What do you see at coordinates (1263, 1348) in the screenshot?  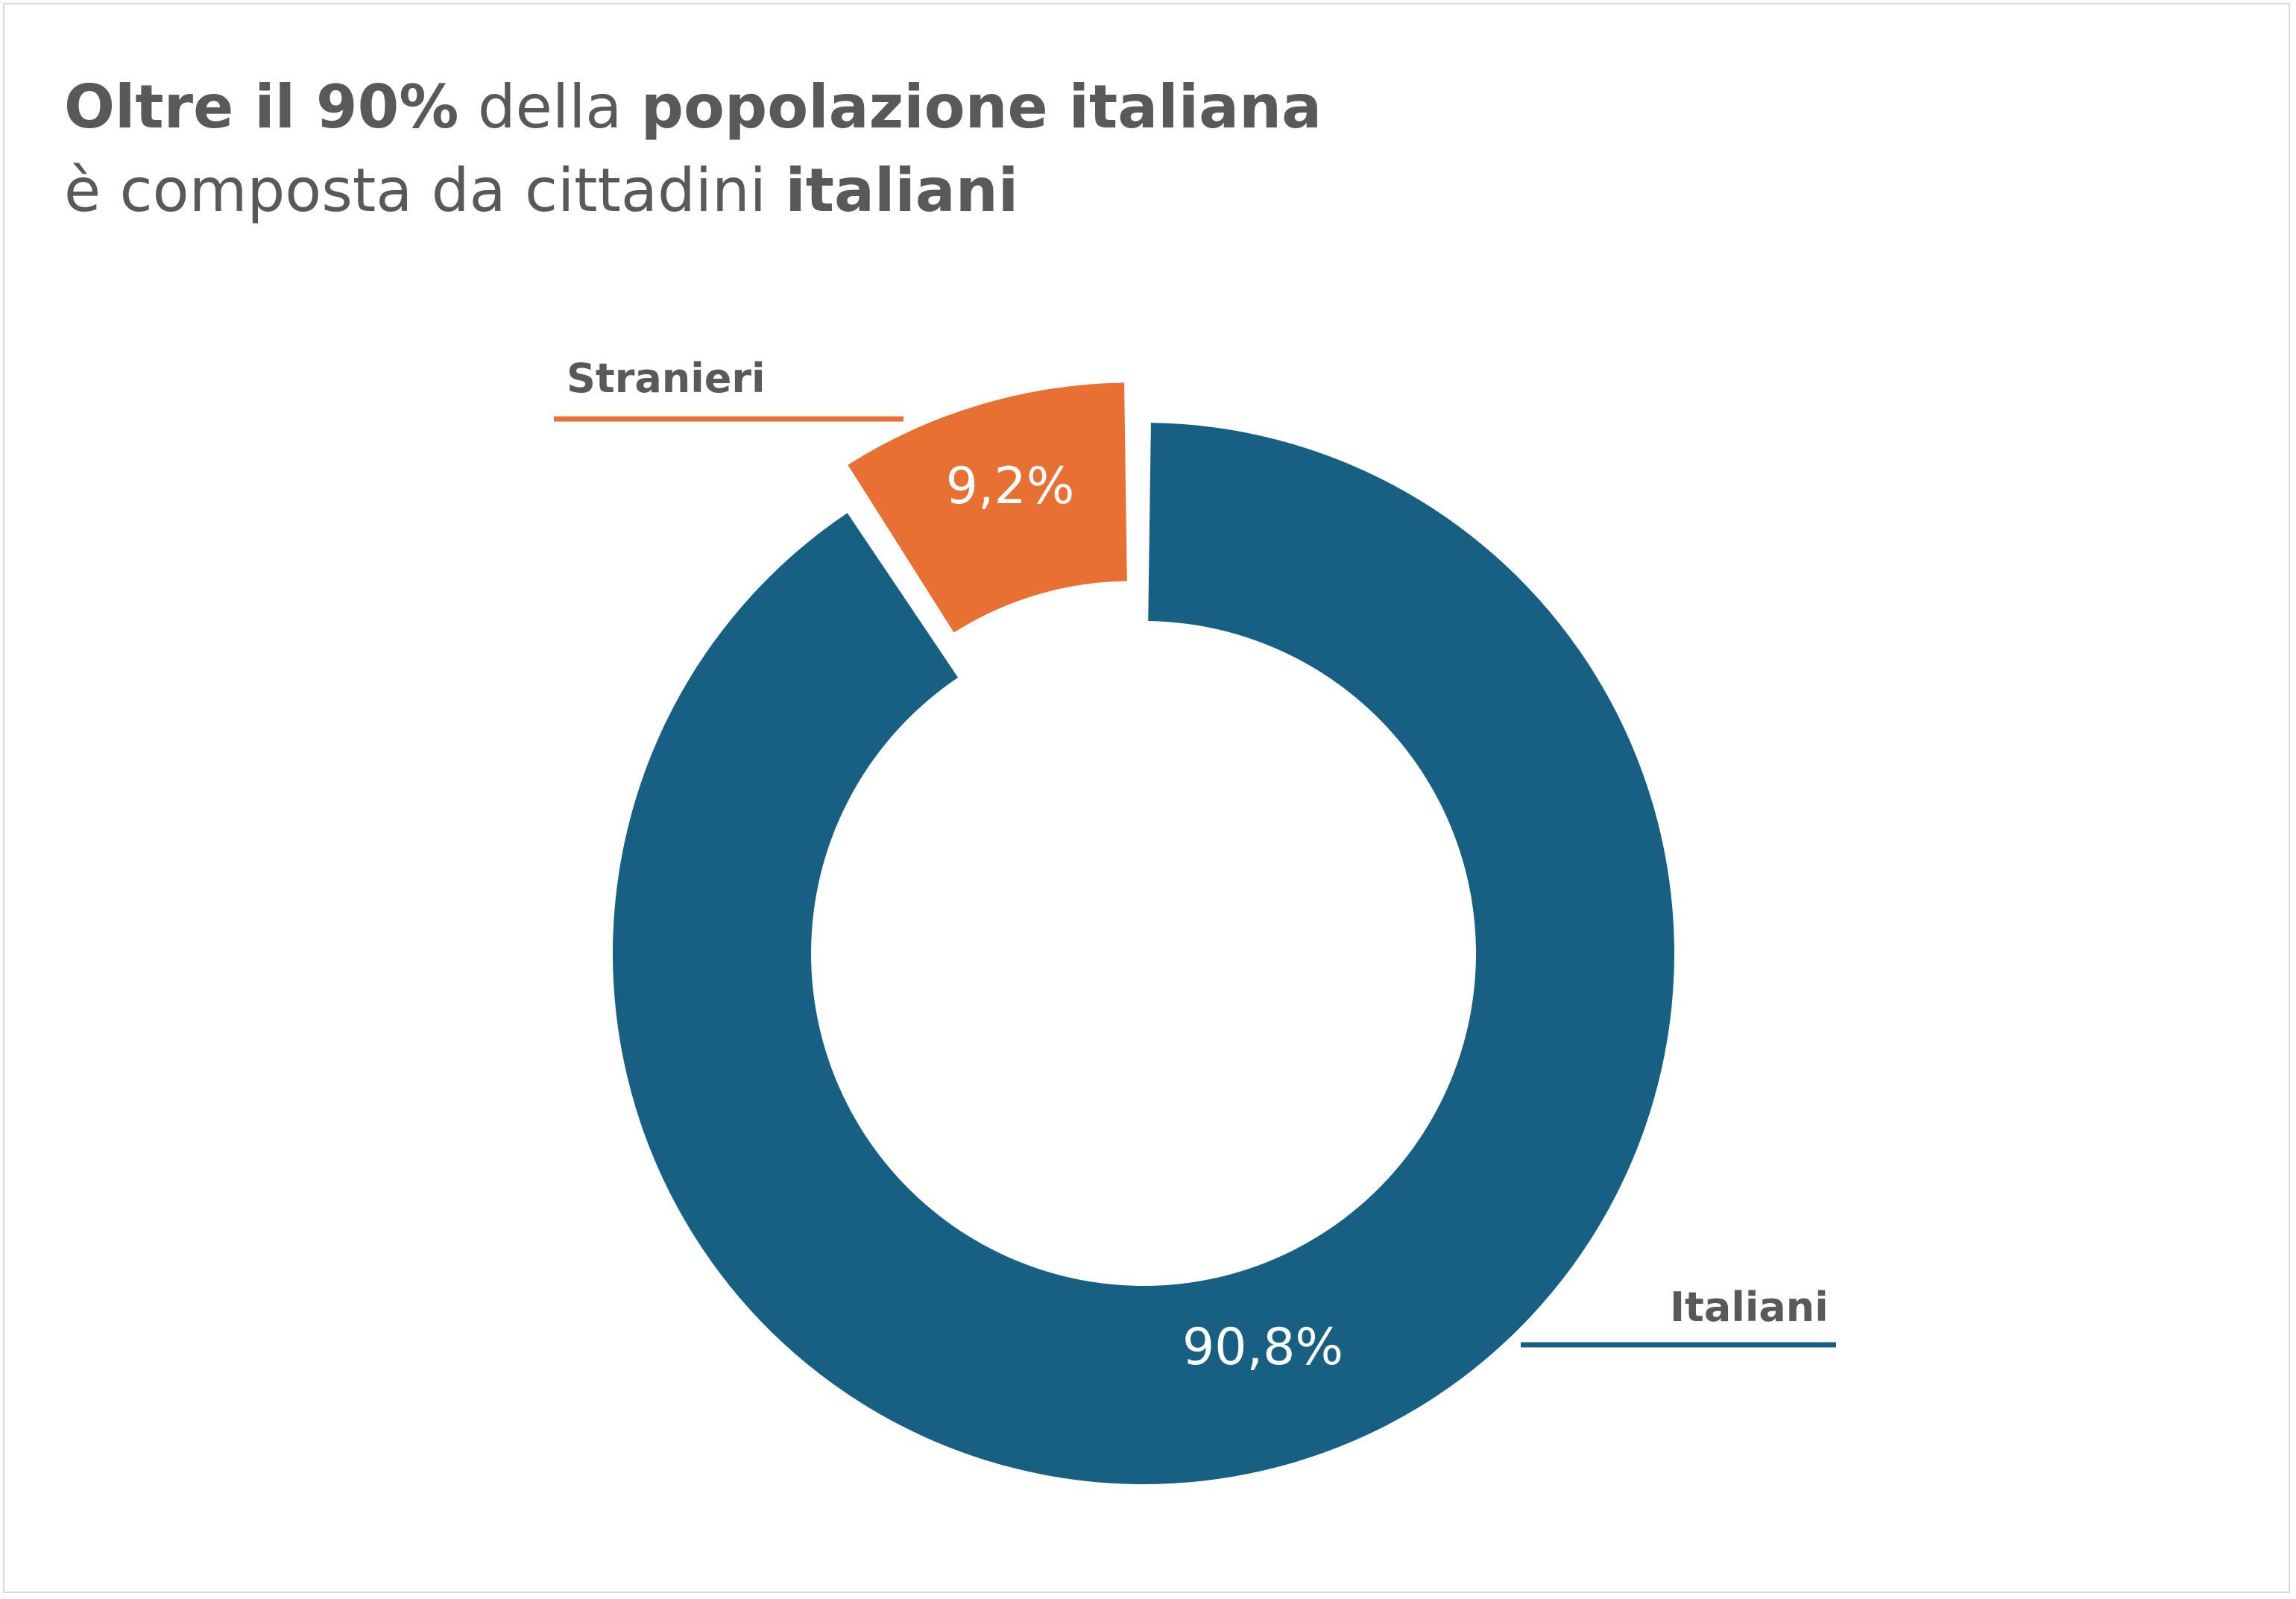 I see `value-label-italiani: 90,8%` at bounding box center [1263, 1348].